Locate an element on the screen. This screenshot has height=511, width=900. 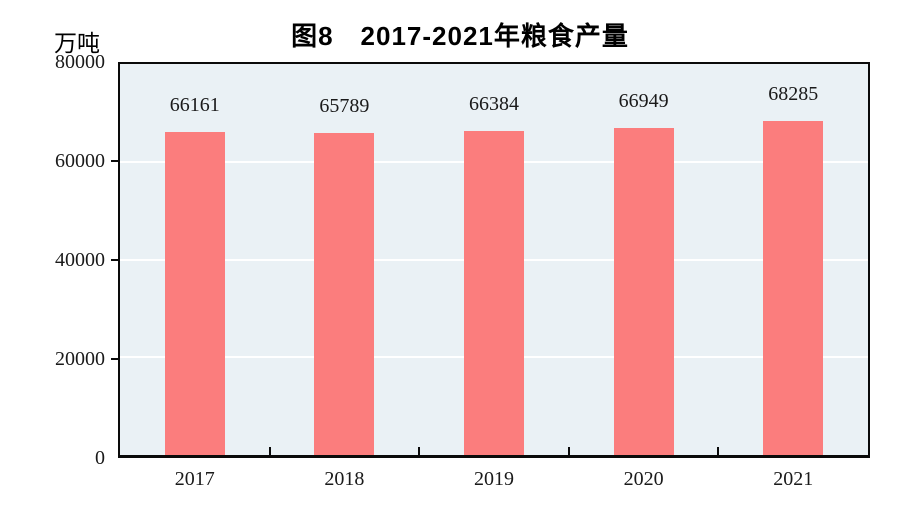
chart-title: 图8 2017-2021年粮食产量 is located at coordinates (460, 36).